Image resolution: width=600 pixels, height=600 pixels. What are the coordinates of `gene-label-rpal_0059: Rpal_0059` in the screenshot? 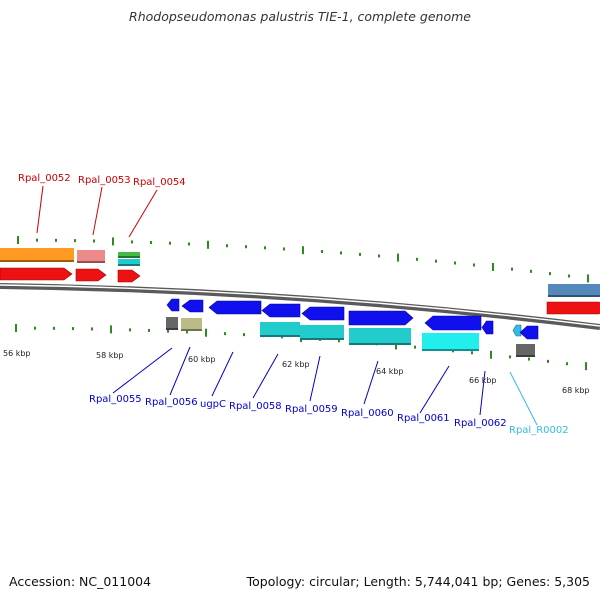 It's located at (311, 409).